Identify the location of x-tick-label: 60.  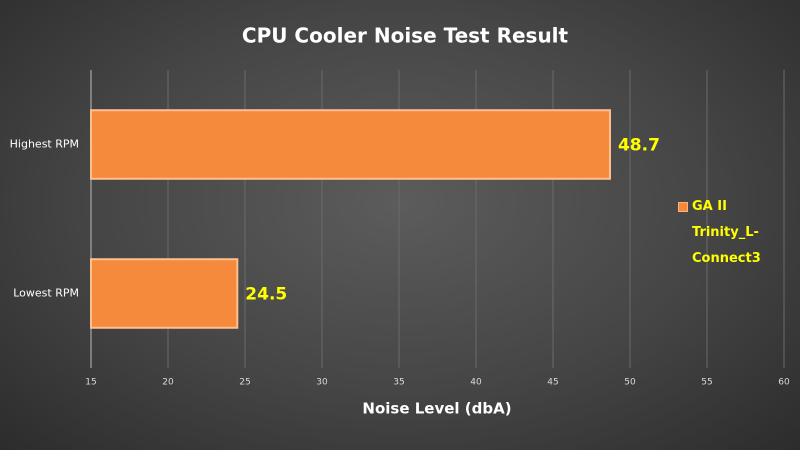
(784, 383).